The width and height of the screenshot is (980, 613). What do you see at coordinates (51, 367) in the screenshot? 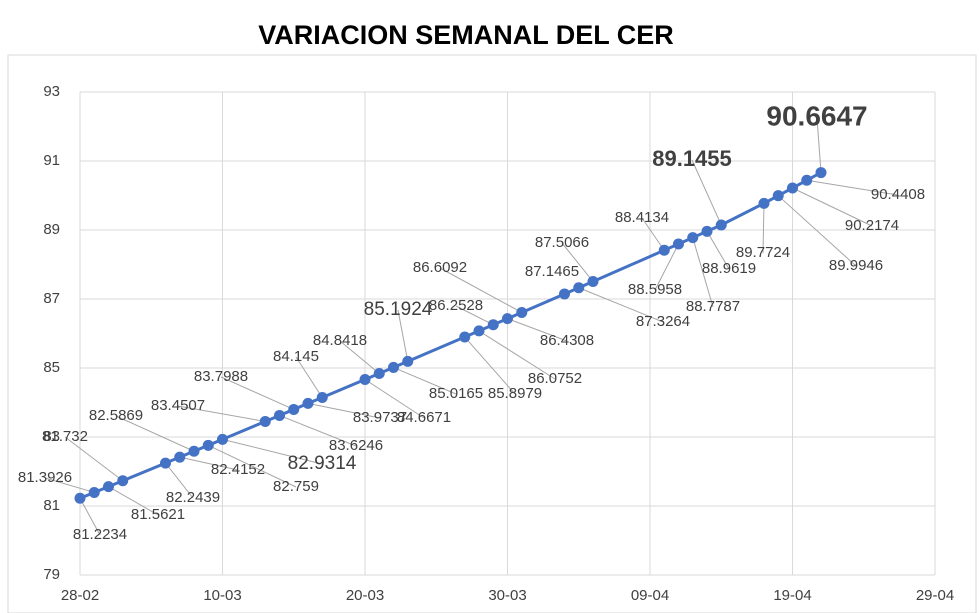
I see `y-tick-label: 85` at bounding box center [51, 367].